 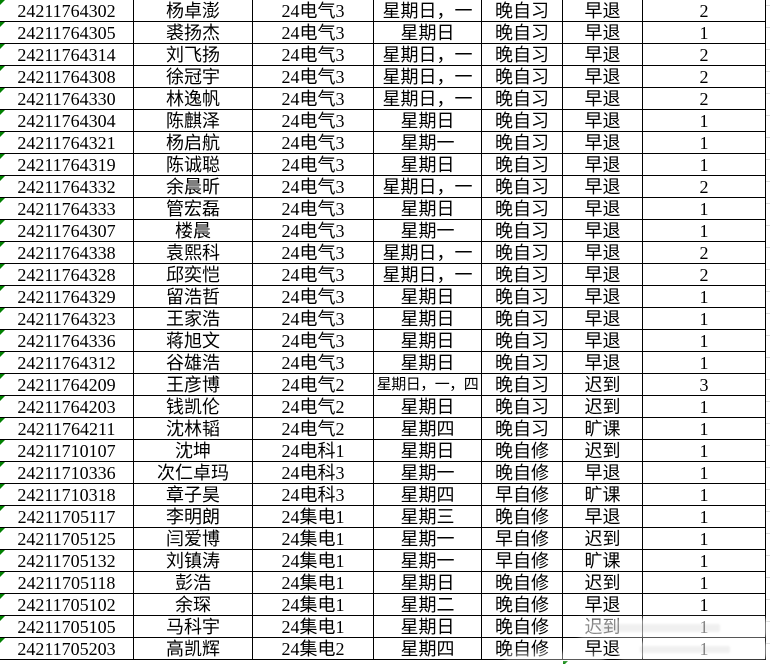 What do you see at coordinates (193, 538) in the screenshot?
I see `cell-name: 闫爱博` at bounding box center [193, 538].